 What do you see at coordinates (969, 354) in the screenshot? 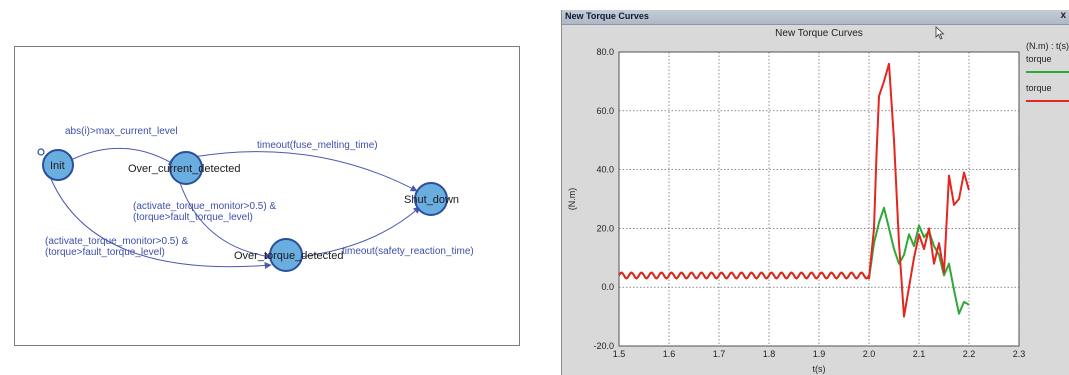
I see `x-tick-label: 2.2` at bounding box center [969, 354].